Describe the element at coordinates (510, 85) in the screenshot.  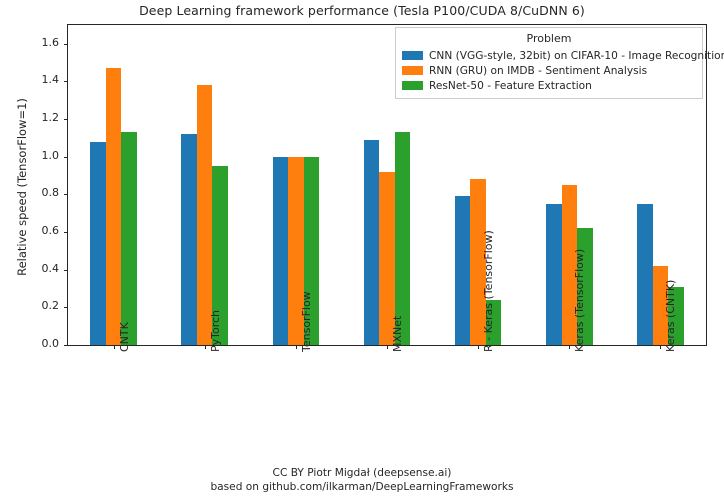
I see `legend-item-label: ResNet-50 - Feature Extraction` at that location.